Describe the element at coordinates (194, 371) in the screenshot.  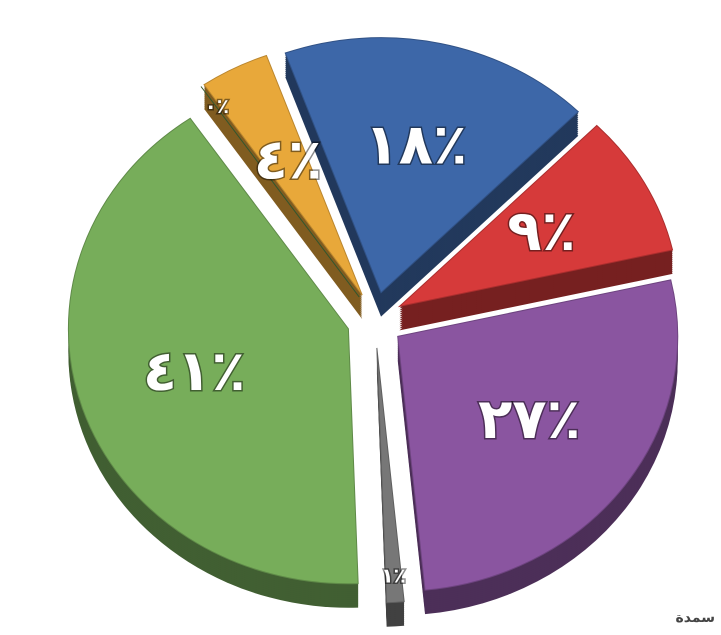
I see `data-label: ٤١٪` at that location.